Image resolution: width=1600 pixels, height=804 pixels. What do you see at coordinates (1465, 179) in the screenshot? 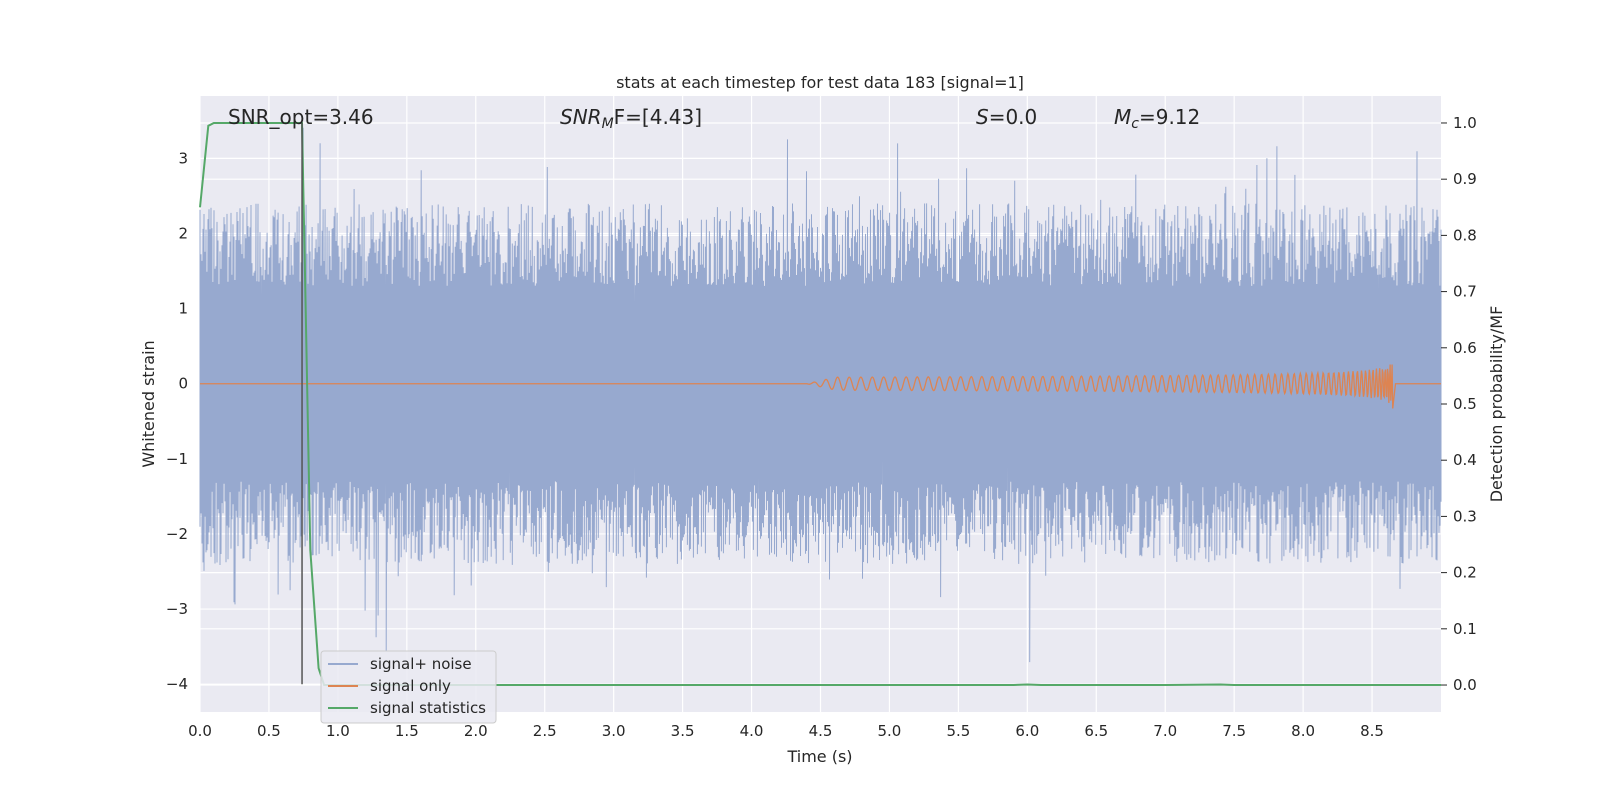
I see `y2-tick-label: 0.9` at bounding box center [1465, 179].